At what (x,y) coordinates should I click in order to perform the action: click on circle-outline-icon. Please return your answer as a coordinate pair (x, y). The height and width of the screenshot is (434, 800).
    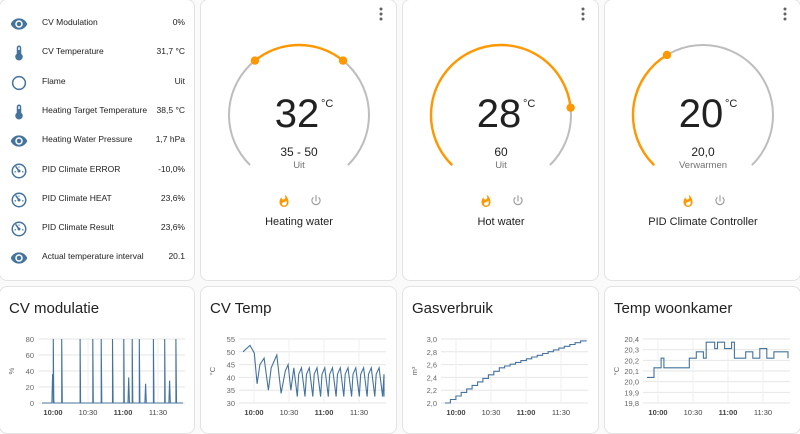
    Looking at the image, I should click on (19, 83).